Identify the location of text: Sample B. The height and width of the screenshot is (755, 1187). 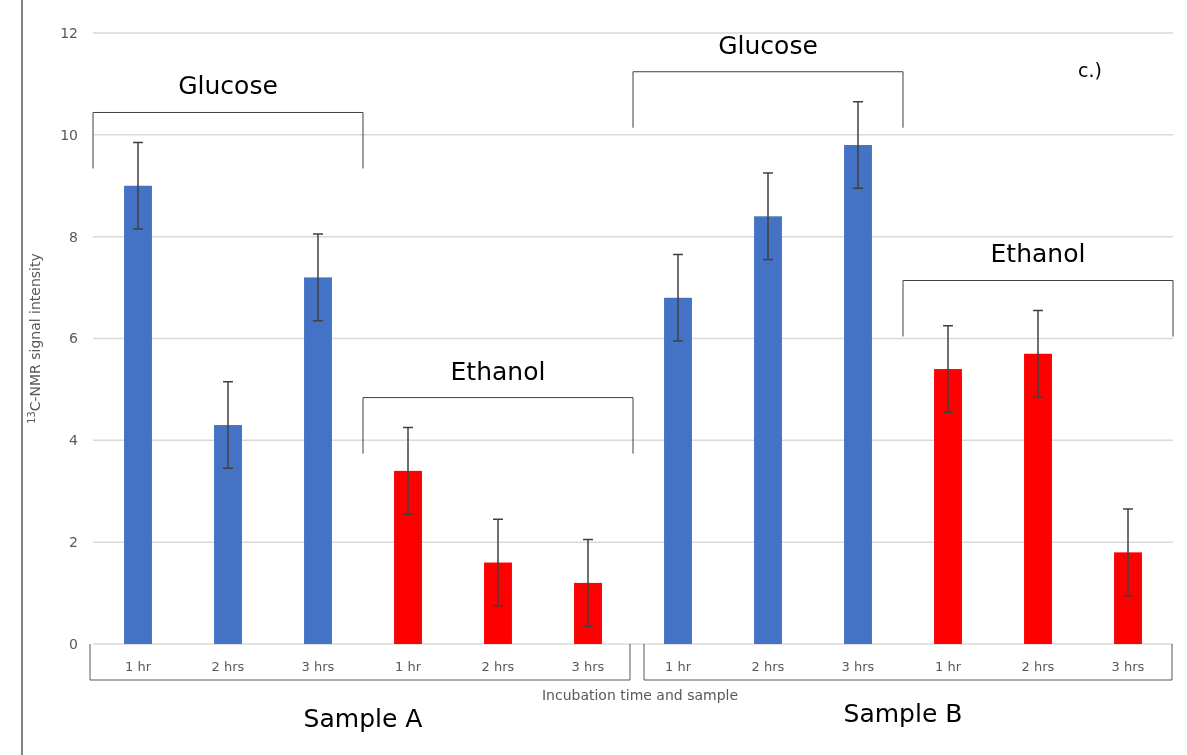
(903, 713).